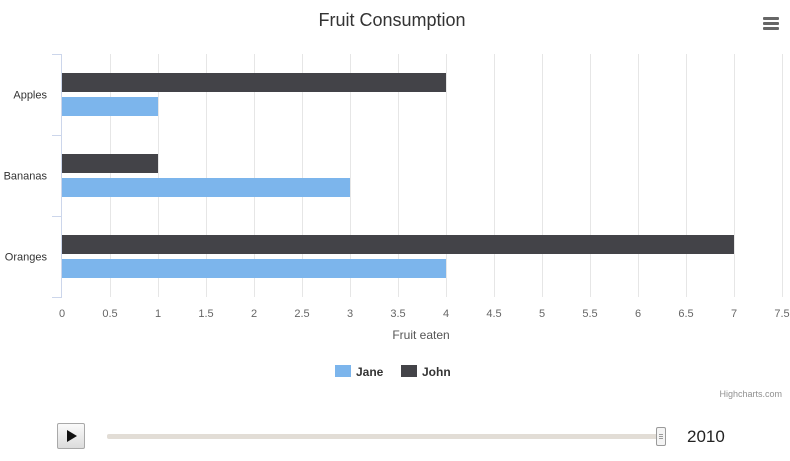 Image resolution: width=790 pixels, height=461 pixels. What do you see at coordinates (420, 335) in the screenshot?
I see `x-axis-title: Fruit eaten` at bounding box center [420, 335].